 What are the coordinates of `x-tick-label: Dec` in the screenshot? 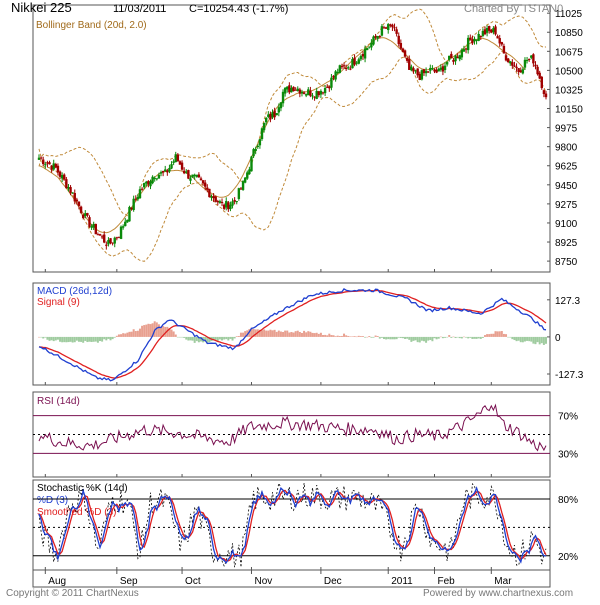 It's located at (333, 581).